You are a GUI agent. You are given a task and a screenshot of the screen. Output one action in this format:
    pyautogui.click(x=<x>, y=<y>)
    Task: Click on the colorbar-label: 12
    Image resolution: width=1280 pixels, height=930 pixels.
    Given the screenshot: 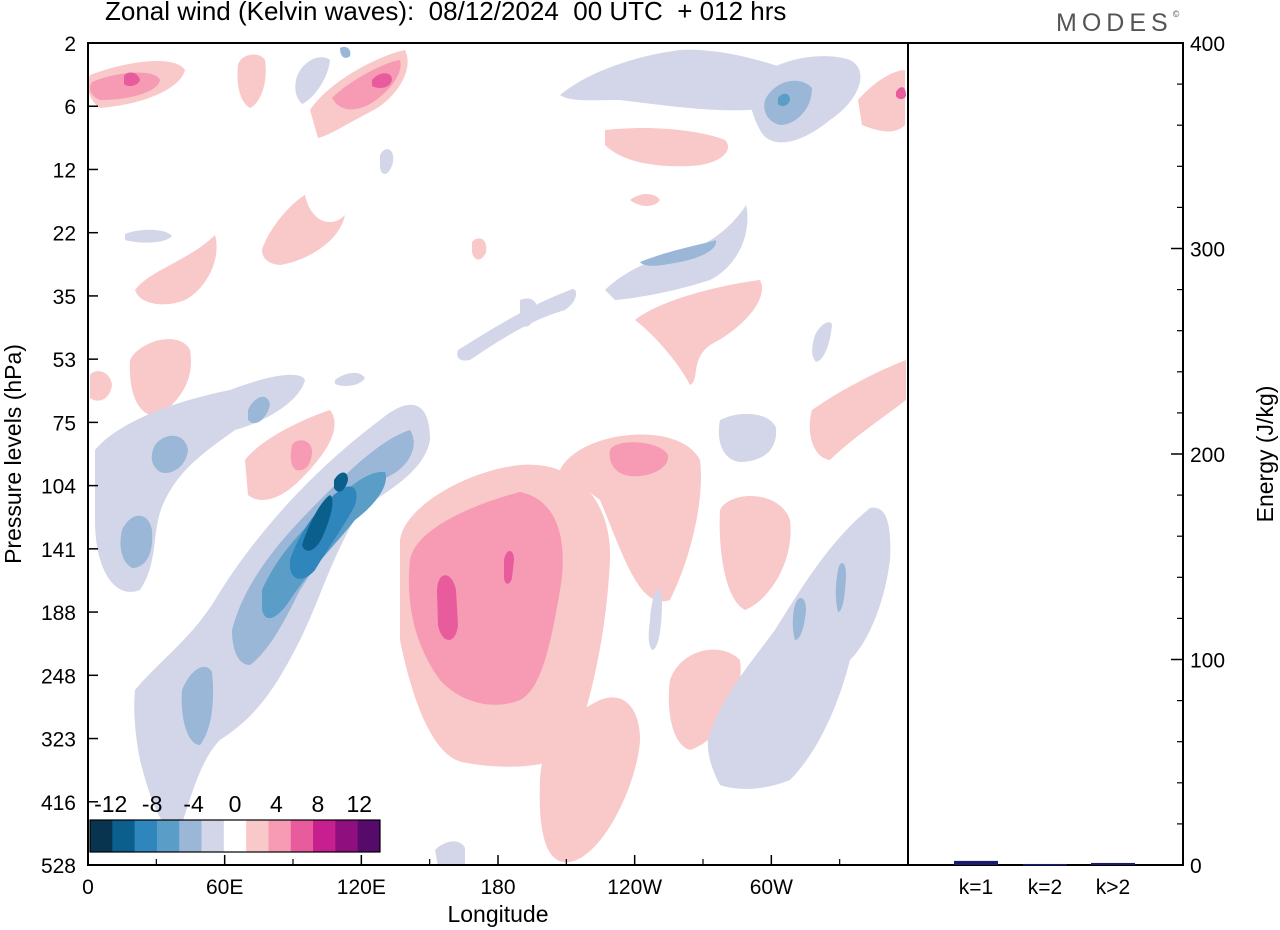 What is the action you would take?
    pyautogui.click(x=359, y=804)
    